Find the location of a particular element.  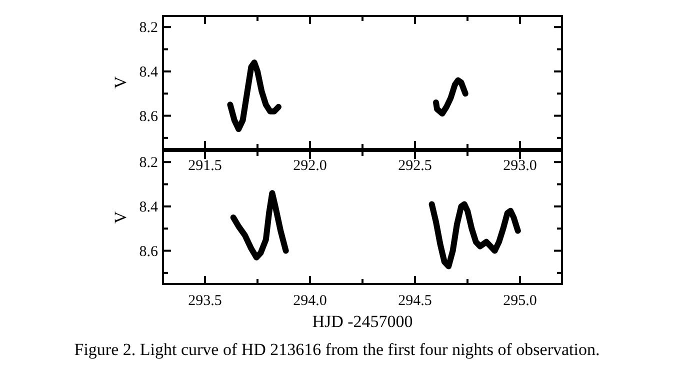

x-tick-label: 294.0 is located at coordinates (310, 301).